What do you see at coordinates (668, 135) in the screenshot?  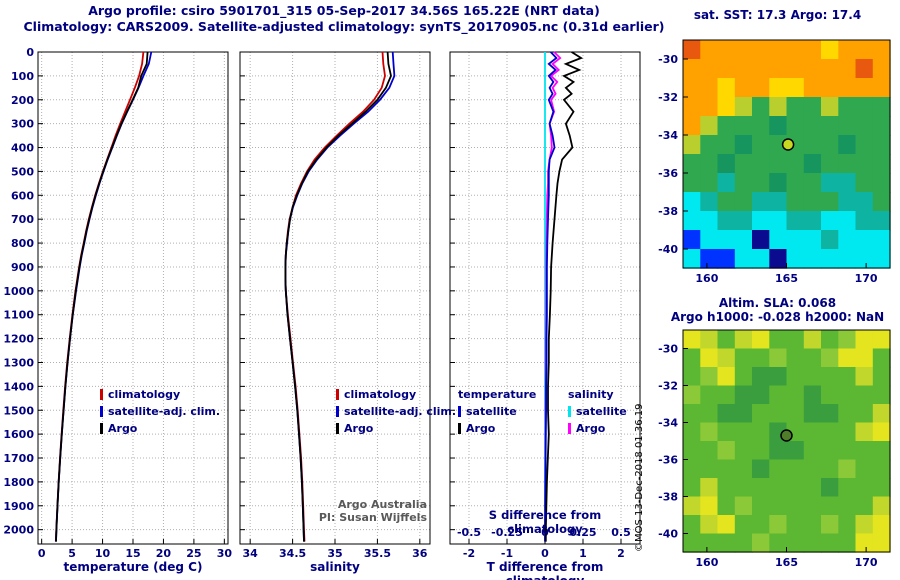 I see `tick-label: -34` at bounding box center [668, 135].